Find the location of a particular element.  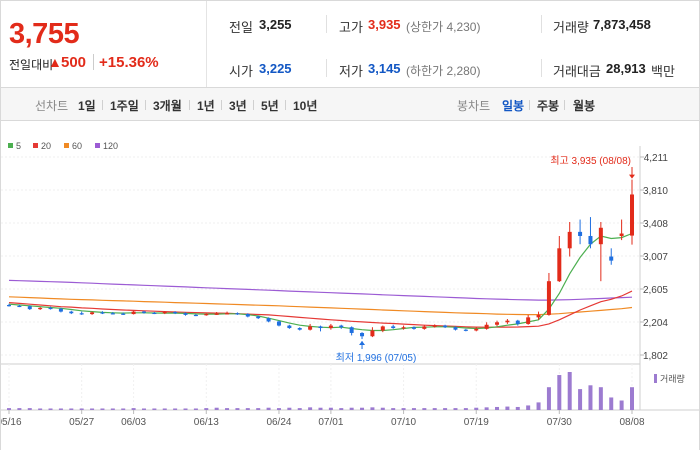

chart-period-toolbar: 선차트 1일 1주일 3개월 1년 3년 5년 10년 봉차트 일봉 주봉 월봉 is located at coordinates (350, 104).